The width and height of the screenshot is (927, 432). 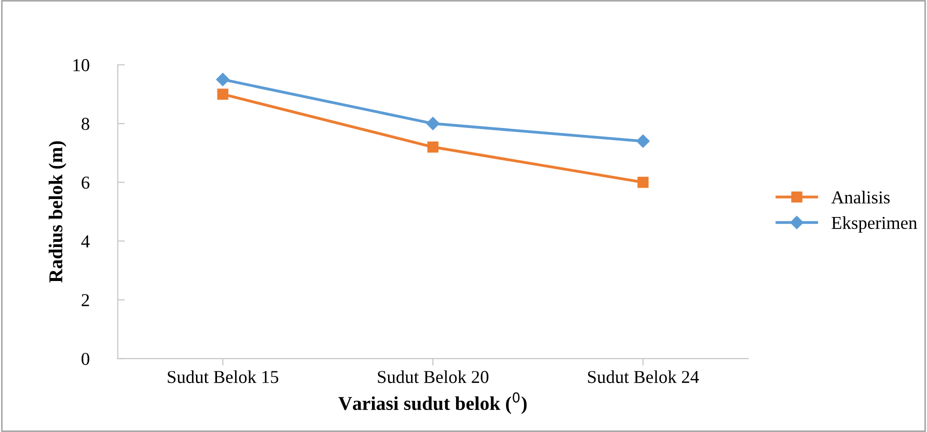 What do you see at coordinates (875, 224) in the screenshot?
I see `legend-label: Eksperimen` at bounding box center [875, 224].